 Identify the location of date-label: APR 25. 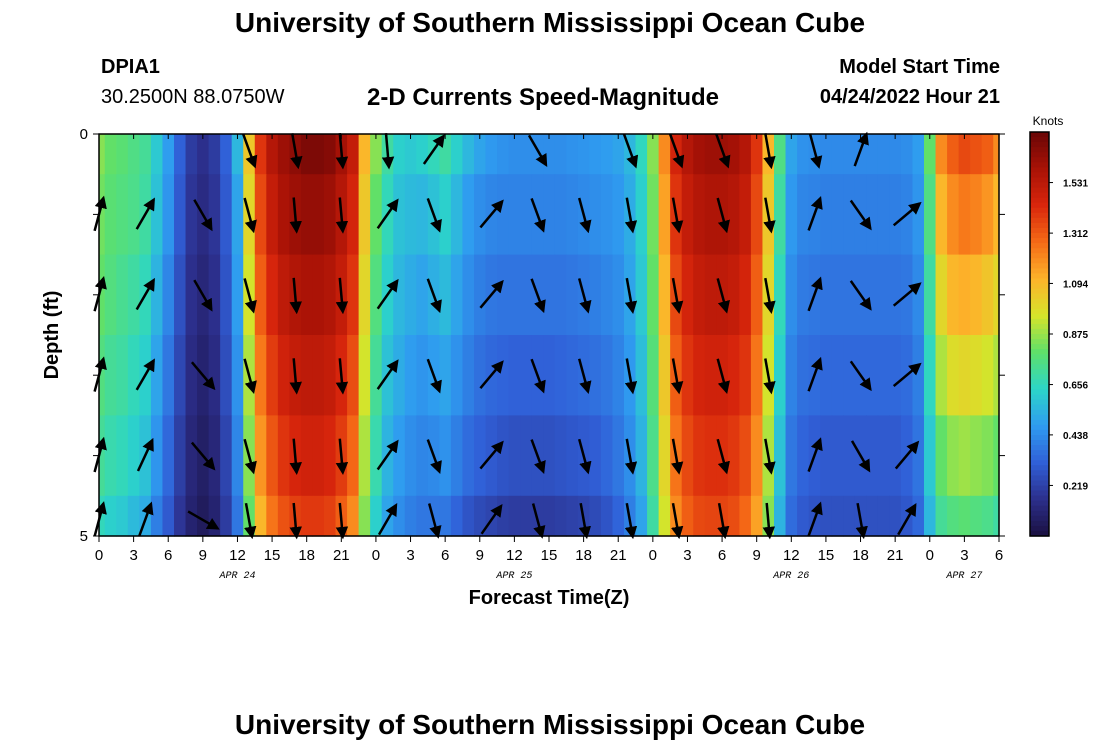
(513, 576).